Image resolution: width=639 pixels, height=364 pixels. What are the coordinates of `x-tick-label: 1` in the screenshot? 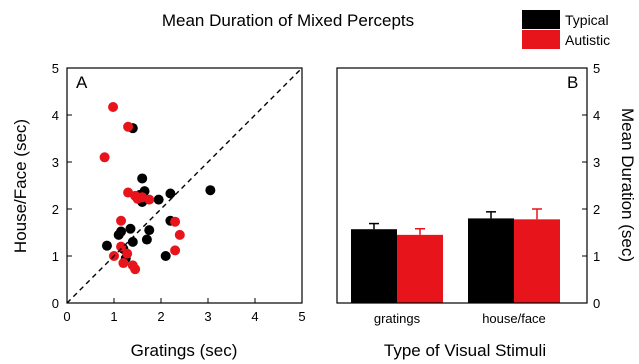 It's located at (113, 316).